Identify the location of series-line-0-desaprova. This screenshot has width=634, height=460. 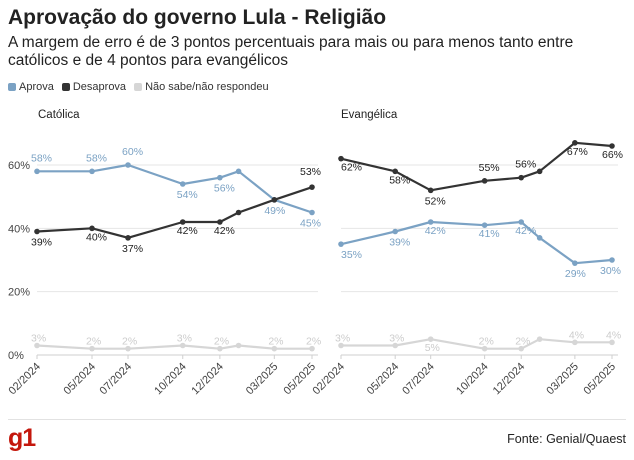
(174, 212).